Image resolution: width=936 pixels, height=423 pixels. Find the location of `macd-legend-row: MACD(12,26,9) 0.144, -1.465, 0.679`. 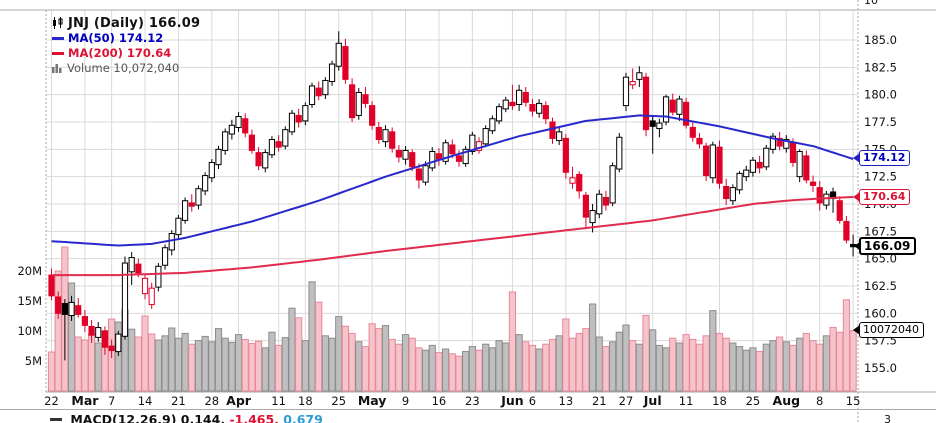

macd-legend-row: MACD(12,26,9) 0.144, -1.465, 0.679 is located at coordinates (186, 417).